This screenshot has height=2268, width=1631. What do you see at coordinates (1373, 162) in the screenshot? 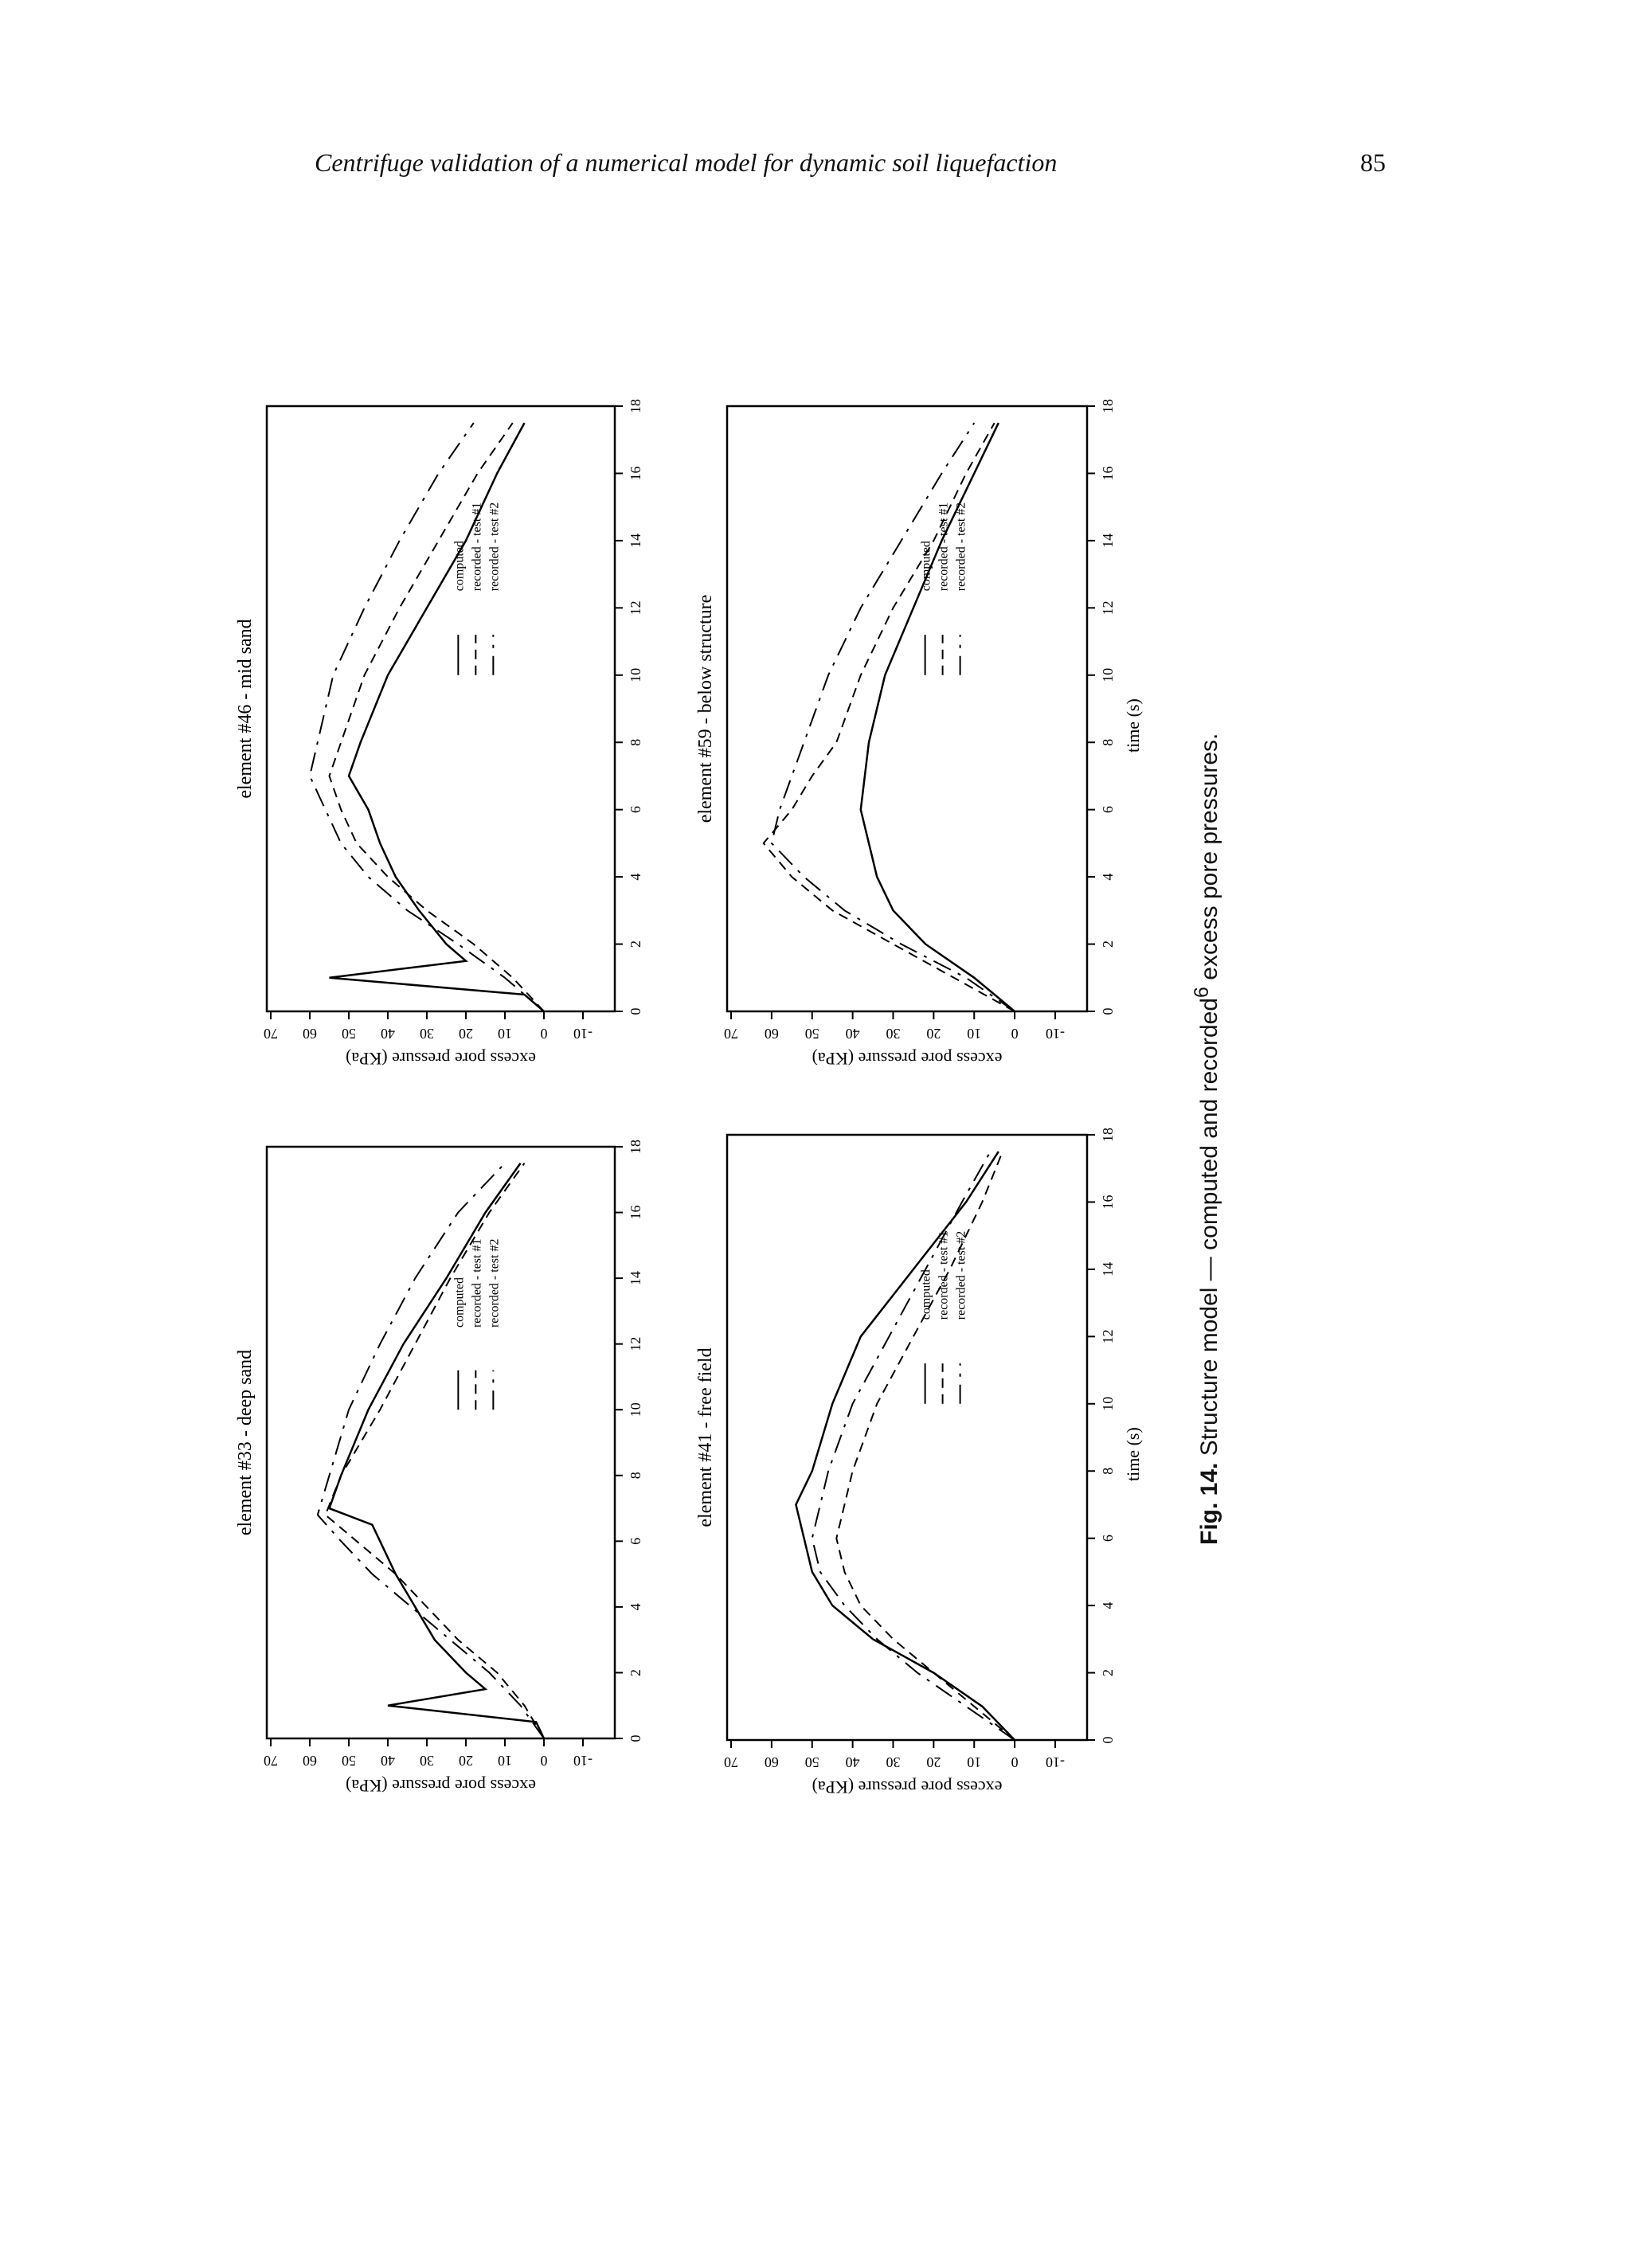
I see `page-number: 85` at bounding box center [1373, 162].